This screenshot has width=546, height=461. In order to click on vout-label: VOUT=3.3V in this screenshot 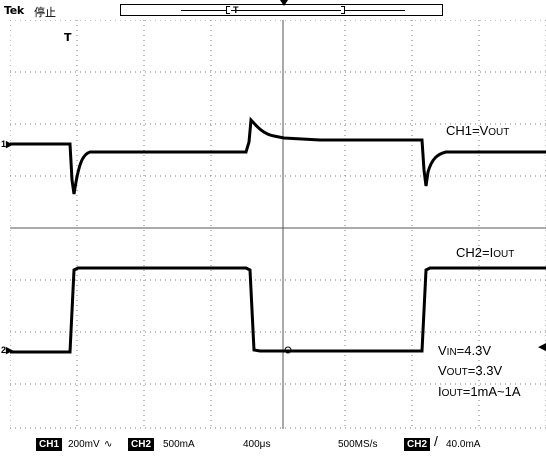, I will do `click(470, 370)`.